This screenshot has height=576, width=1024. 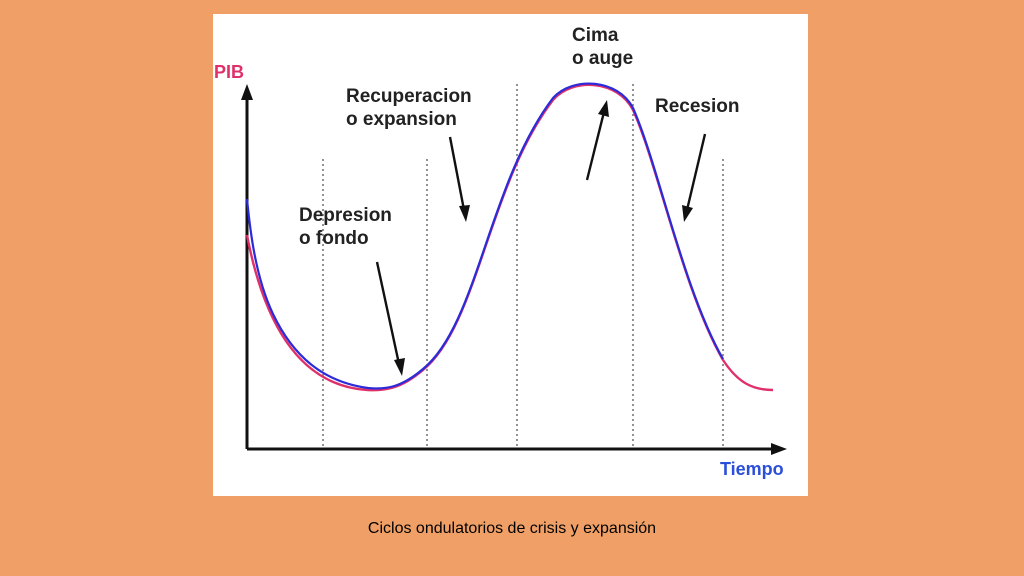 I want to click on x-axis-arrowhead, so click(x=779, y=449).